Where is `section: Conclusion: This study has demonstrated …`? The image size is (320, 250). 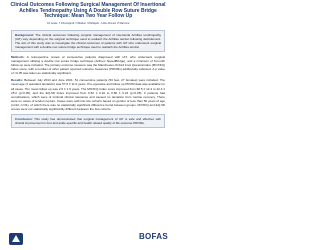 section: Conclusion: This study has demonstrated … is located at coordinates (88, 120).